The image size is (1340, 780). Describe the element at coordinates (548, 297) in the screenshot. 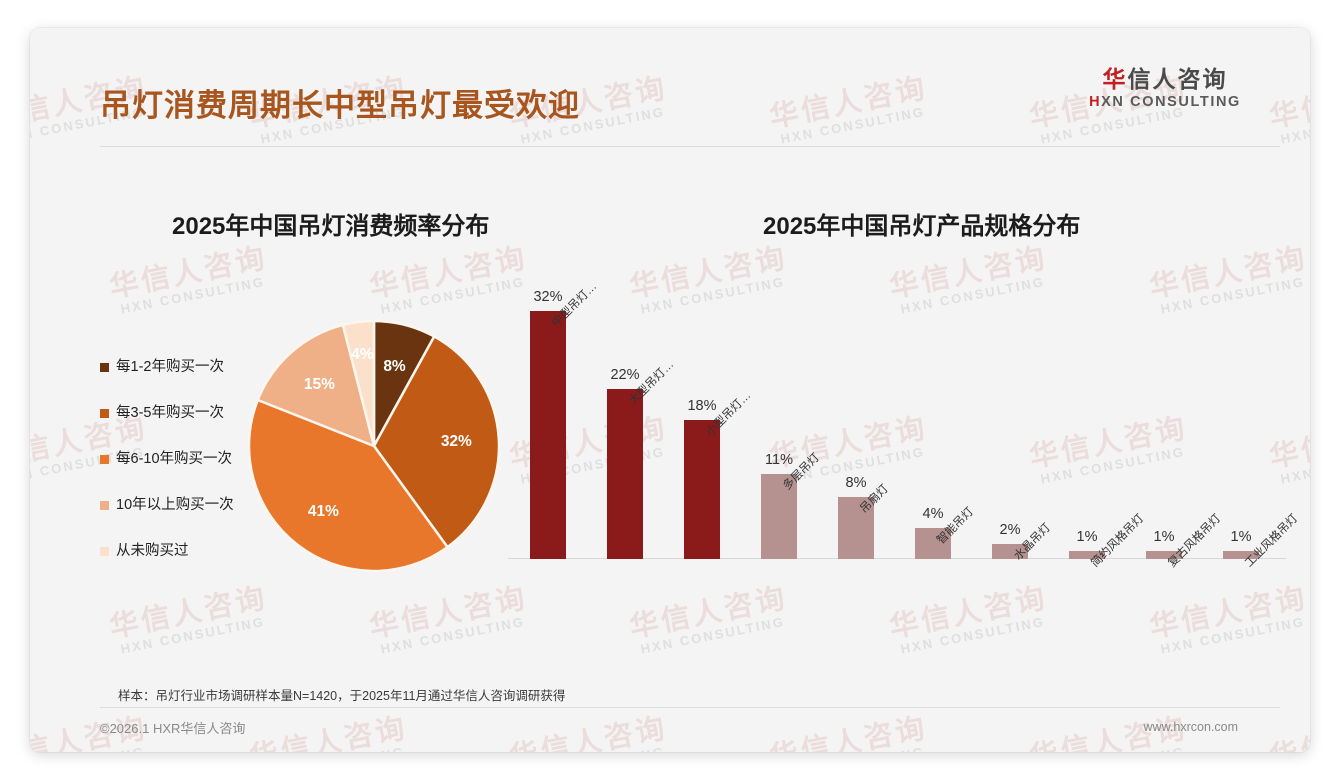

I see `bar-value-label: 32%` at that location.